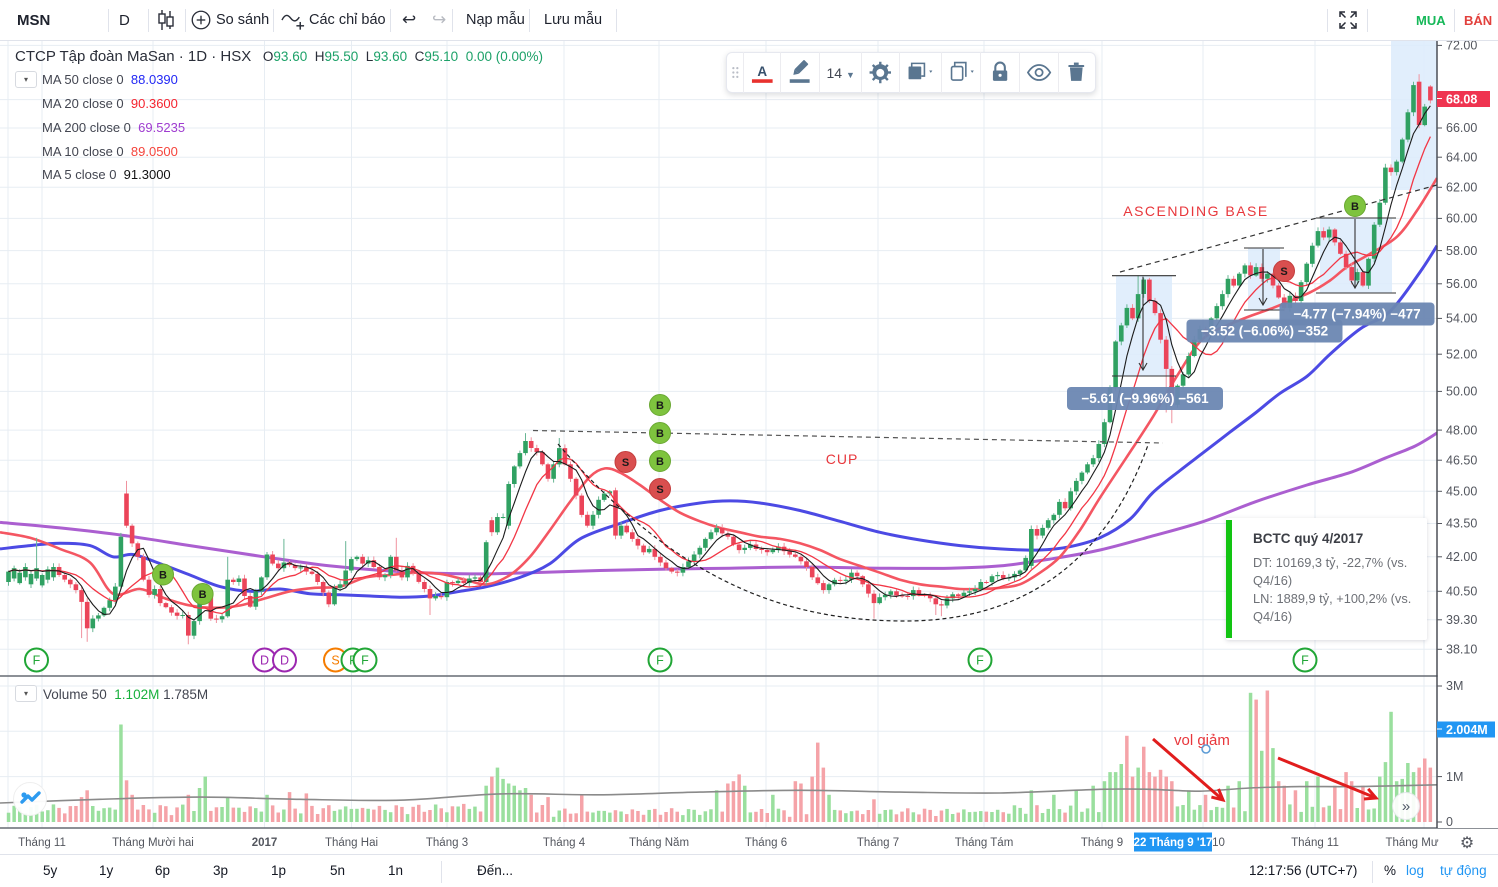 The image size is (1498, 887). What do you see at coordinates (564, 843) in the screenshot?
I see `svg-text: Tháng 4` at bounding box center [564, 843].